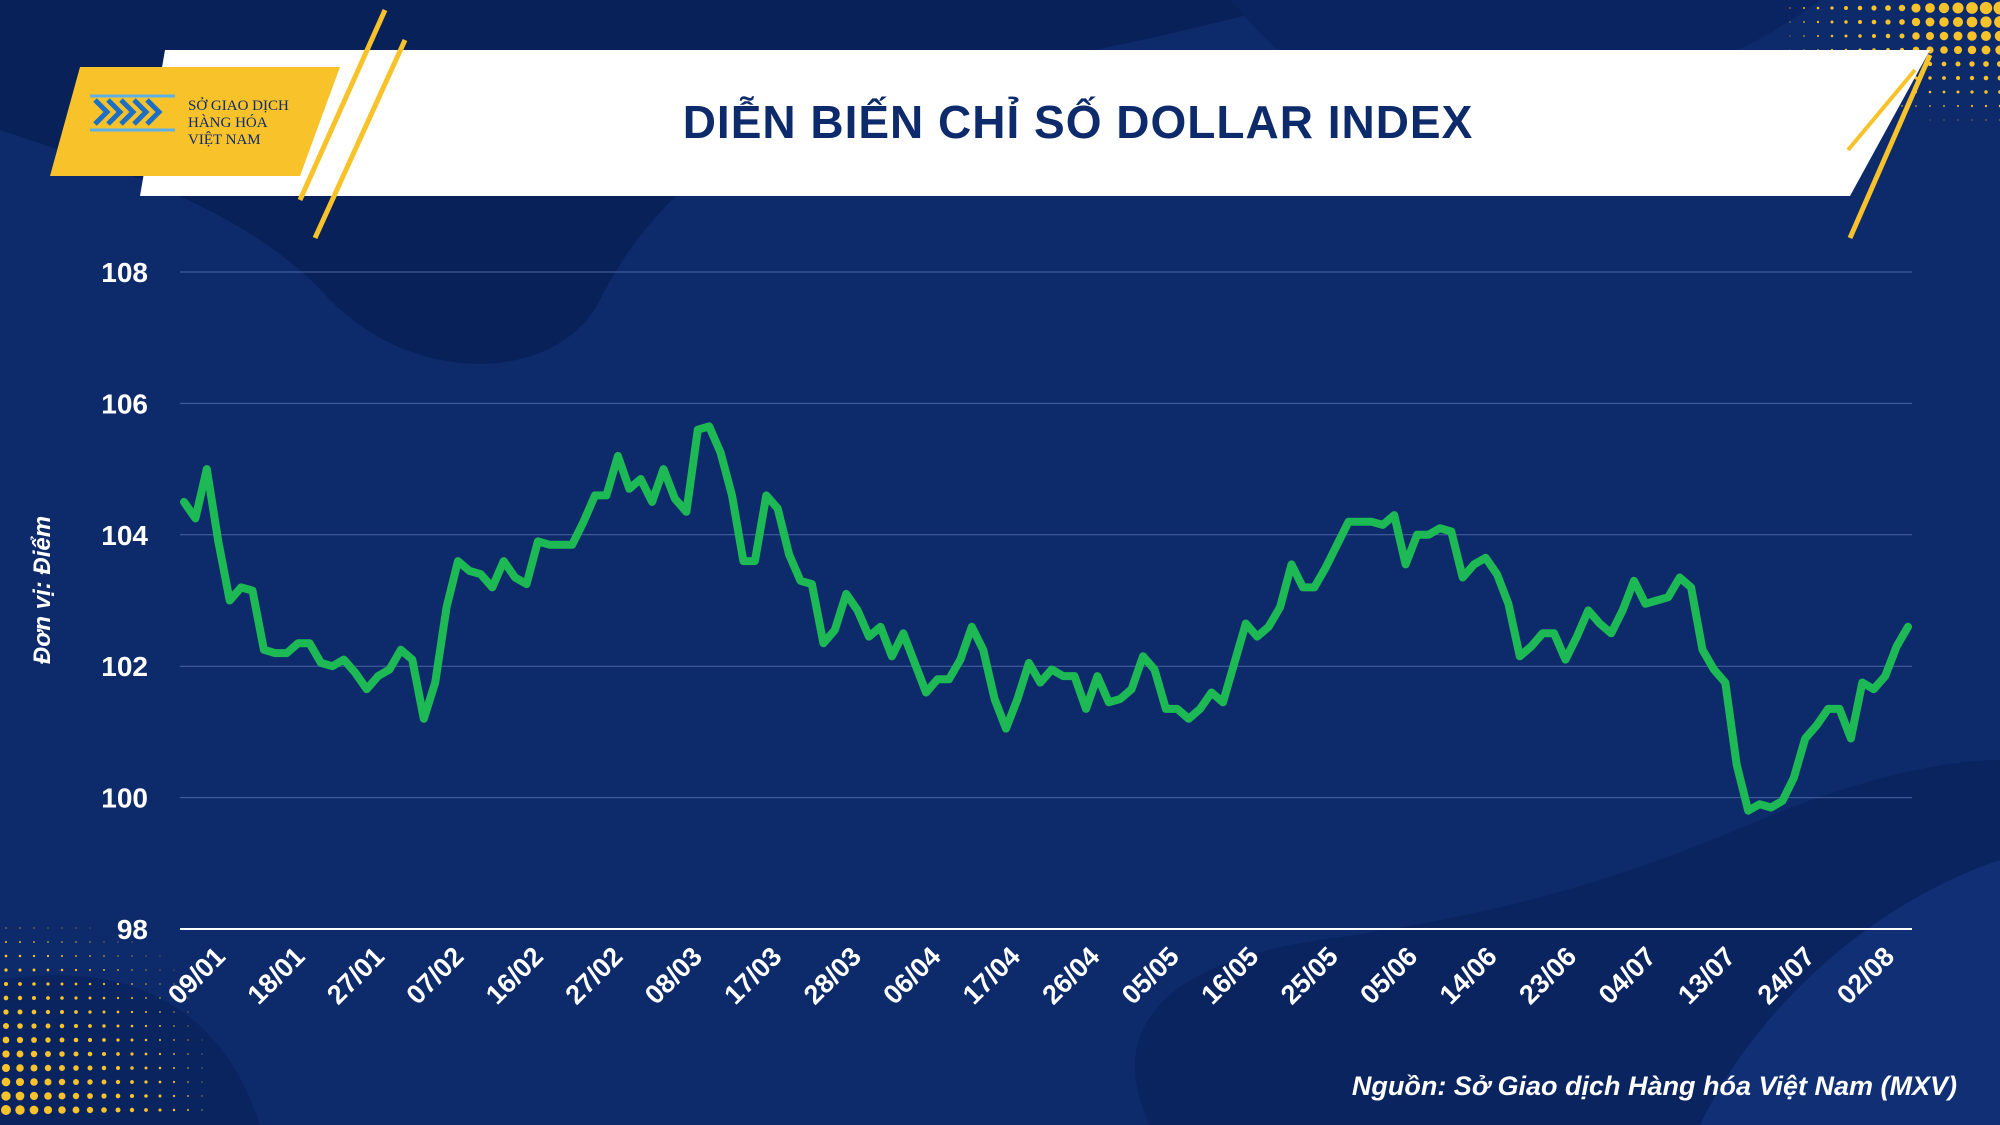  I want to click on logo-line-3: VIỆT NAM, so click(224, 139).